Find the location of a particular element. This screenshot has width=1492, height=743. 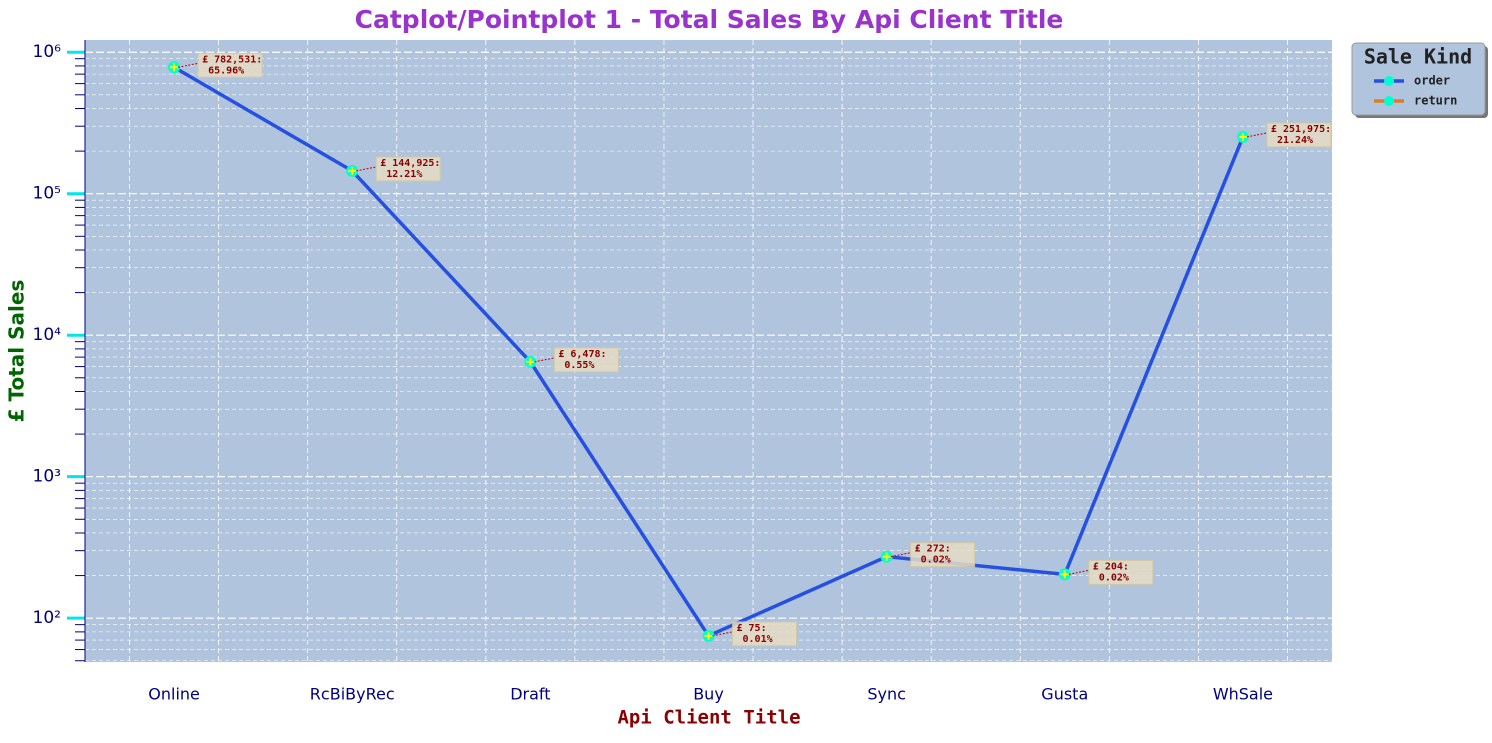

data-label-line: £ 6,478: is located at coordinates (582, 354).